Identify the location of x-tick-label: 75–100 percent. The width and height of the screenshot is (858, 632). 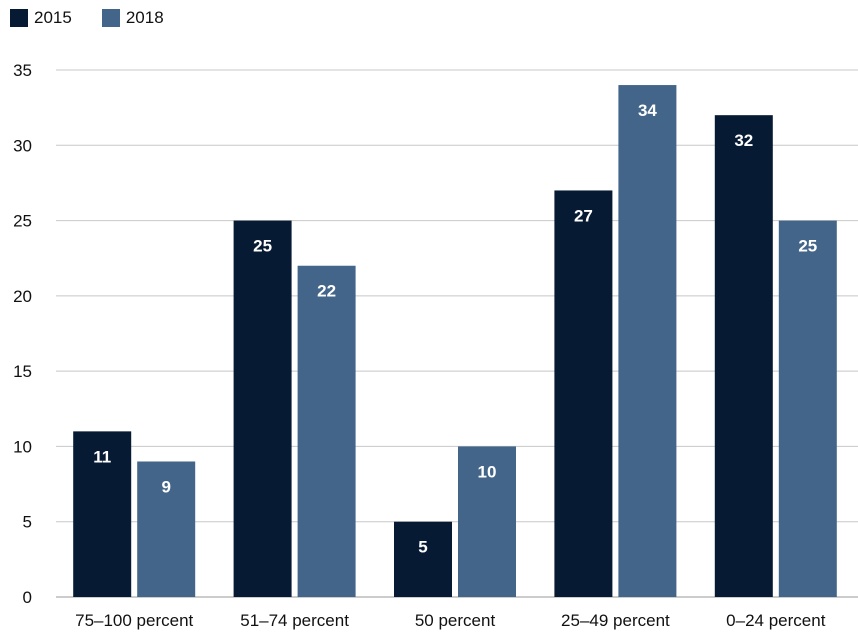
(134, 620).